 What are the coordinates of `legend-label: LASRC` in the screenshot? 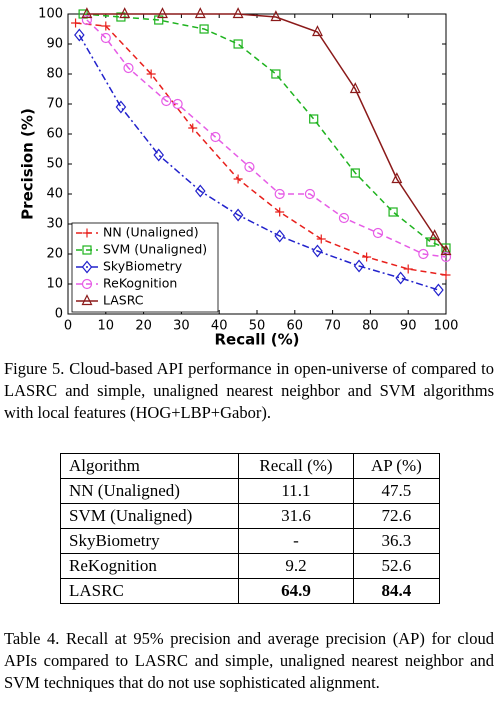 It's located at (123, 300).